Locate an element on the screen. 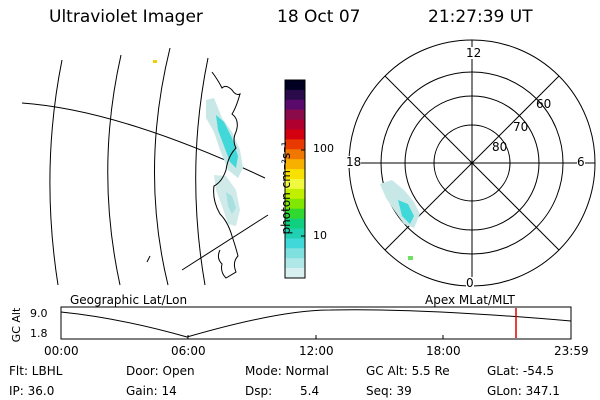 The height and width of the screenshot is (400, 600). mlat-label-60: 60 is located at coordinates (544, 104).